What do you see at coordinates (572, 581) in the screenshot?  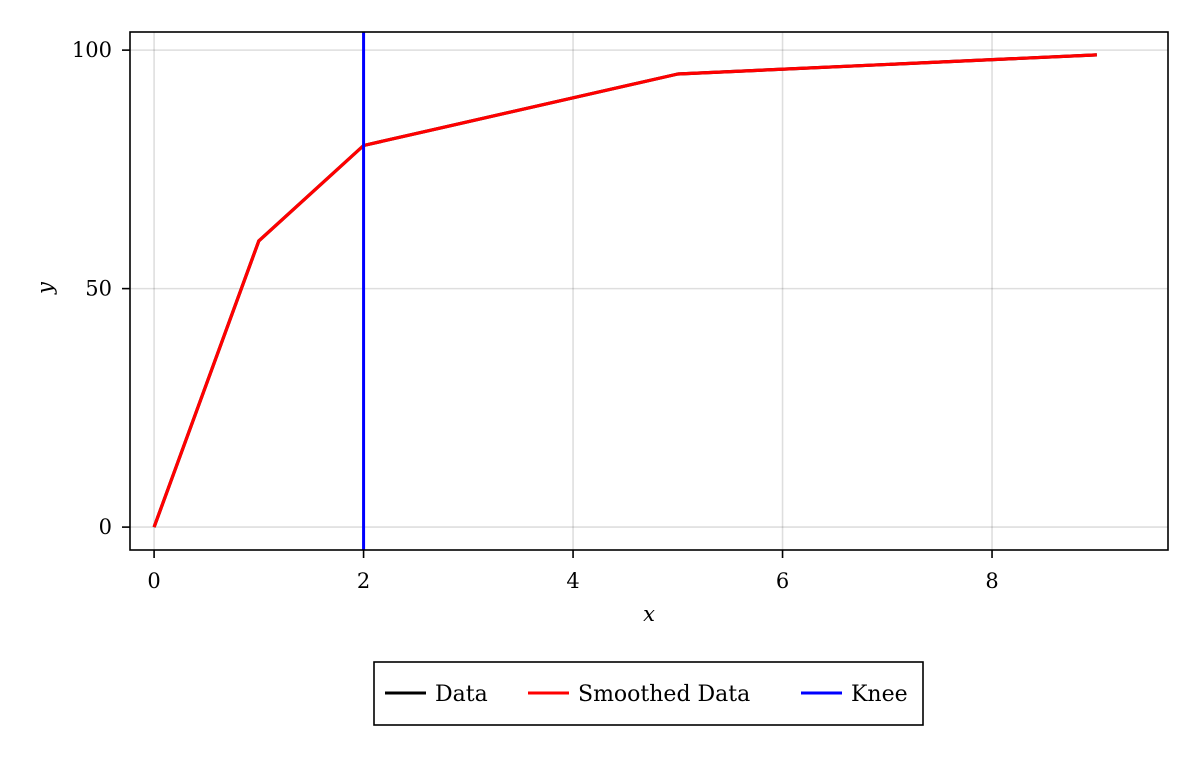 I see `x-tick-label-2: 4` at bounding box center [572, 581].